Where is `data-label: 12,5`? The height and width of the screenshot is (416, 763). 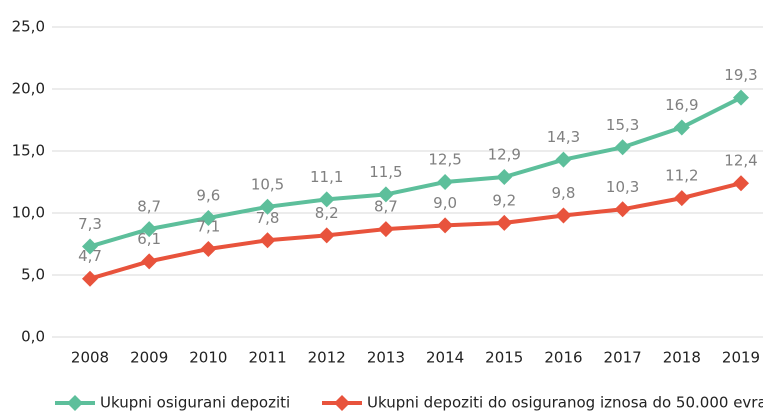 data-label: 12,5 is located at coordinates (444, 160).